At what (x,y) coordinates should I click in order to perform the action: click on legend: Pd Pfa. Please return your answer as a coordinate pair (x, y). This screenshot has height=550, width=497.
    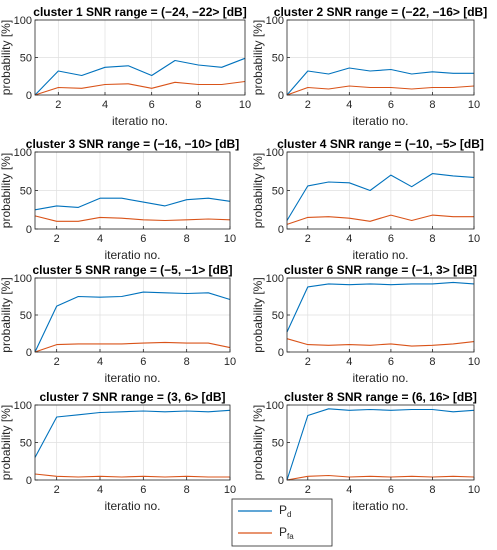
    Looking at the image, I should click on (282, 522).